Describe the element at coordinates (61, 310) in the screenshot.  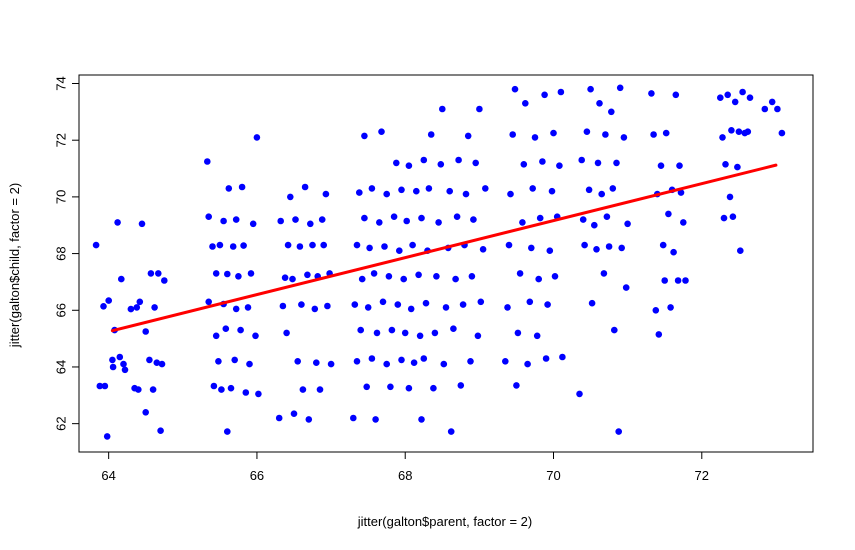
I see `y-tick-label: 66` at that location.